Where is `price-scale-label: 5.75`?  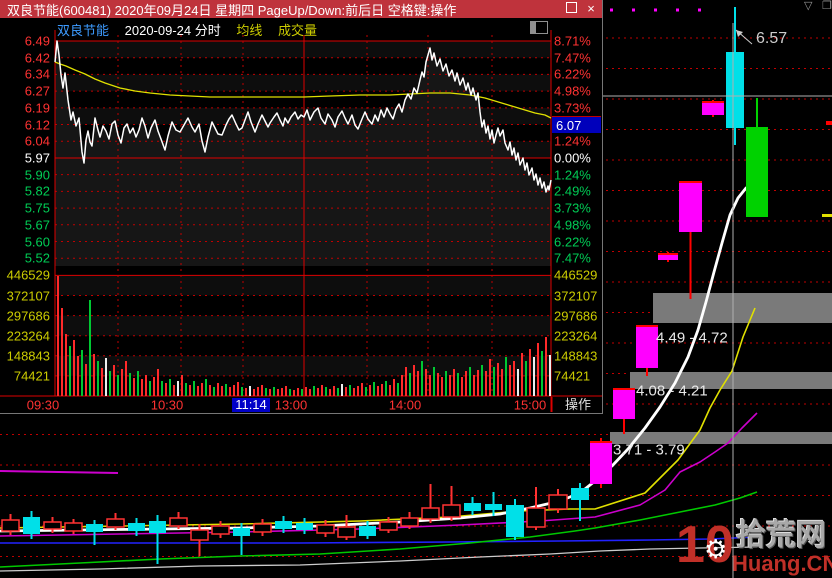
price-scale-label: 5.75 is located at coordinates (37, 208).